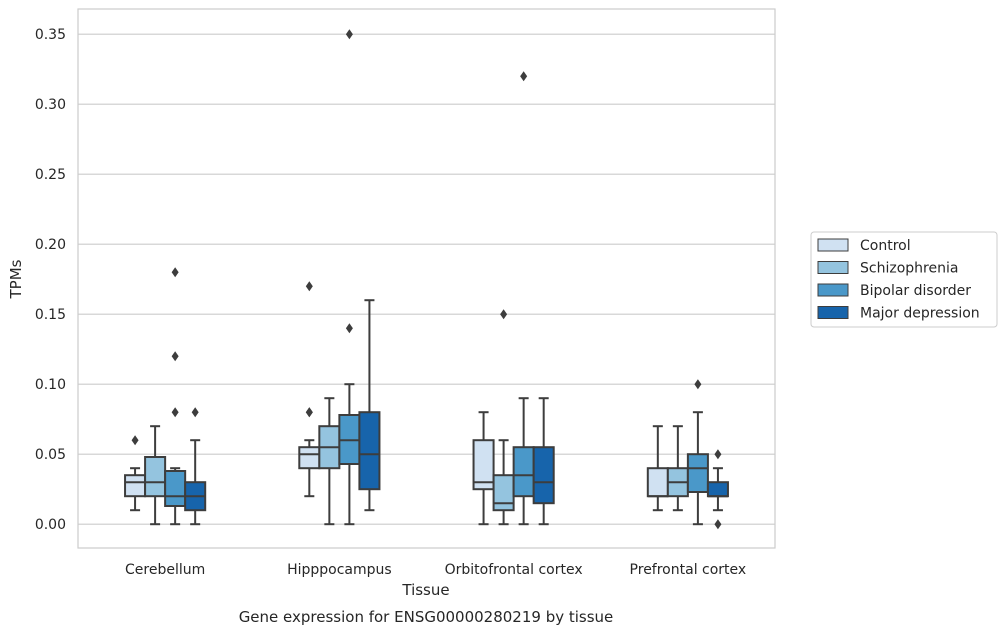  Describe the element at coordinates (909, 269) in the screenshot. I see `legend-label-1: Schizophrenia` at that location.